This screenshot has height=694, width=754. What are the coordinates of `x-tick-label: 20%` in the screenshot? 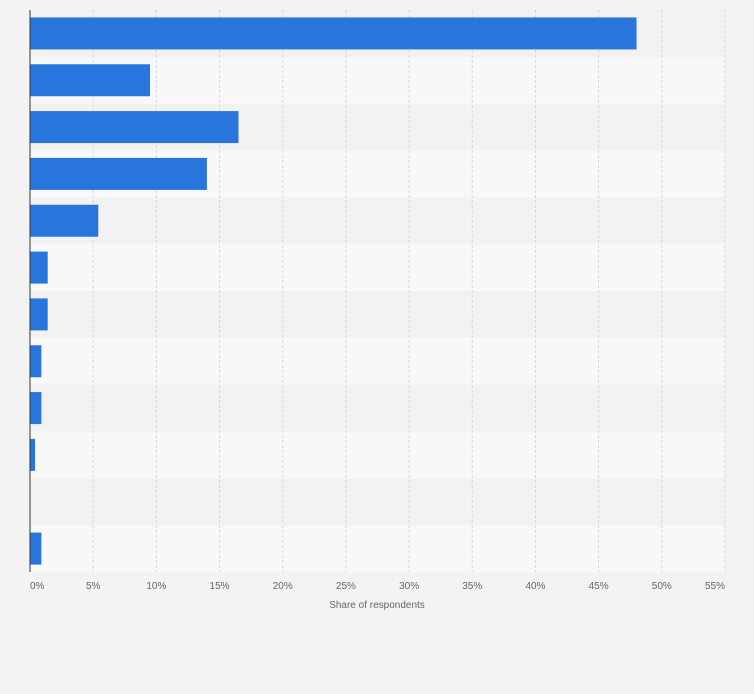 It's located at (283, 586).